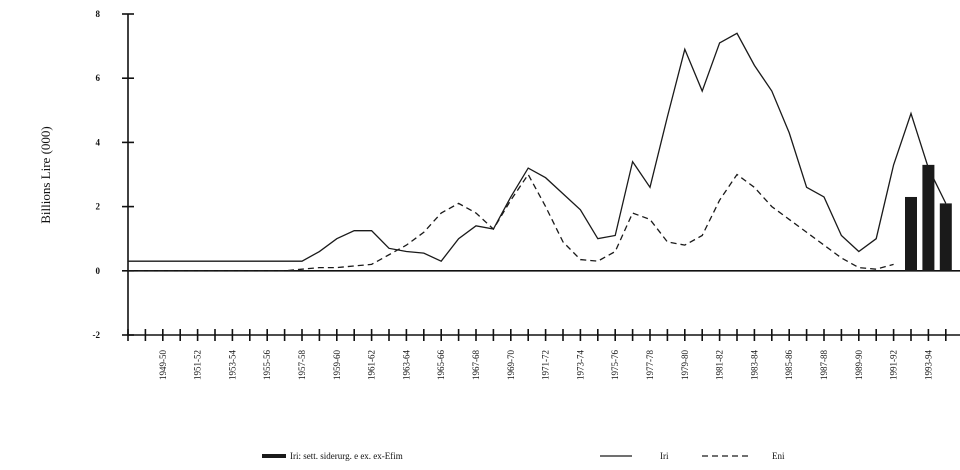 The image size is (960, 470). I want to click on legend-label: Eni, so click(778, 456).